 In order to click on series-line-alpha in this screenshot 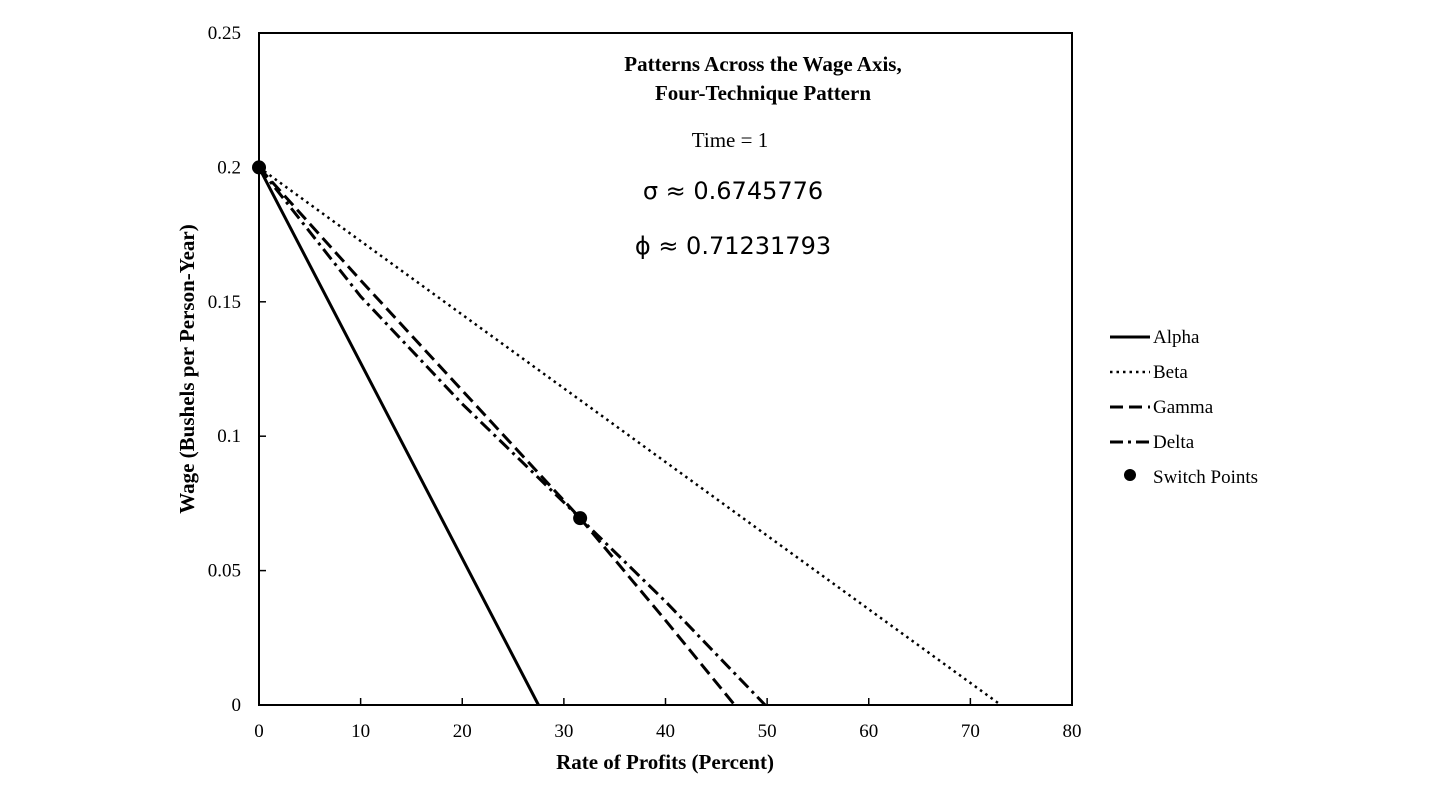, I will do `click(398, 436)`.